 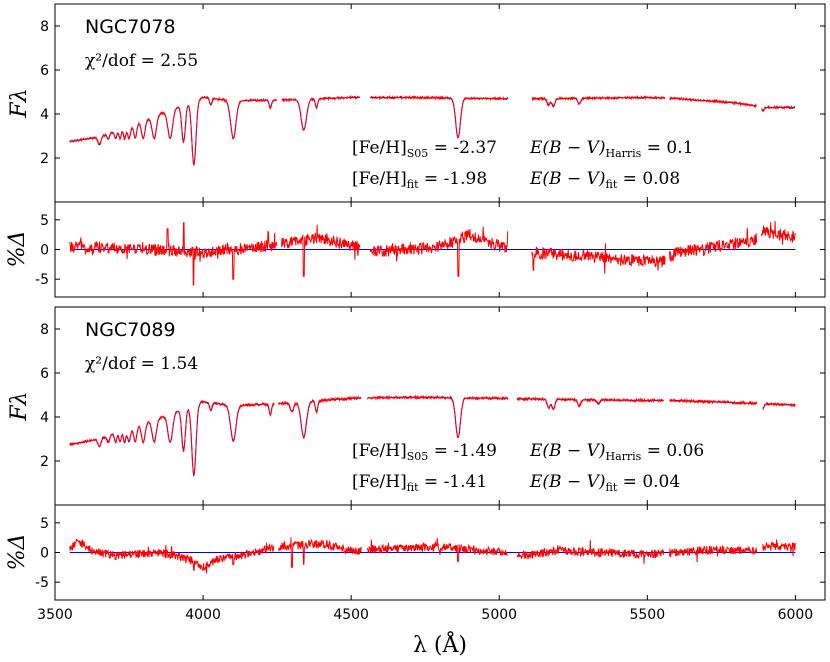 I want to click on x-tick-label: 5500, so click(x=647, y=615).